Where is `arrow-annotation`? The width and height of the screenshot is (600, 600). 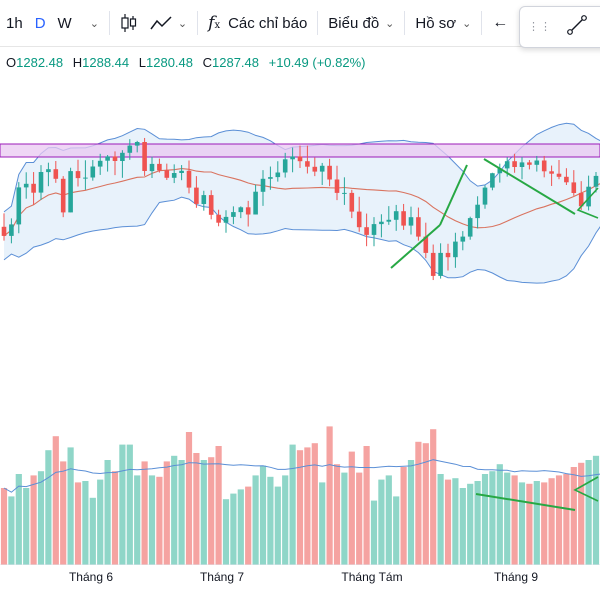
arrow-annotation is located at coordinates (587, 203).